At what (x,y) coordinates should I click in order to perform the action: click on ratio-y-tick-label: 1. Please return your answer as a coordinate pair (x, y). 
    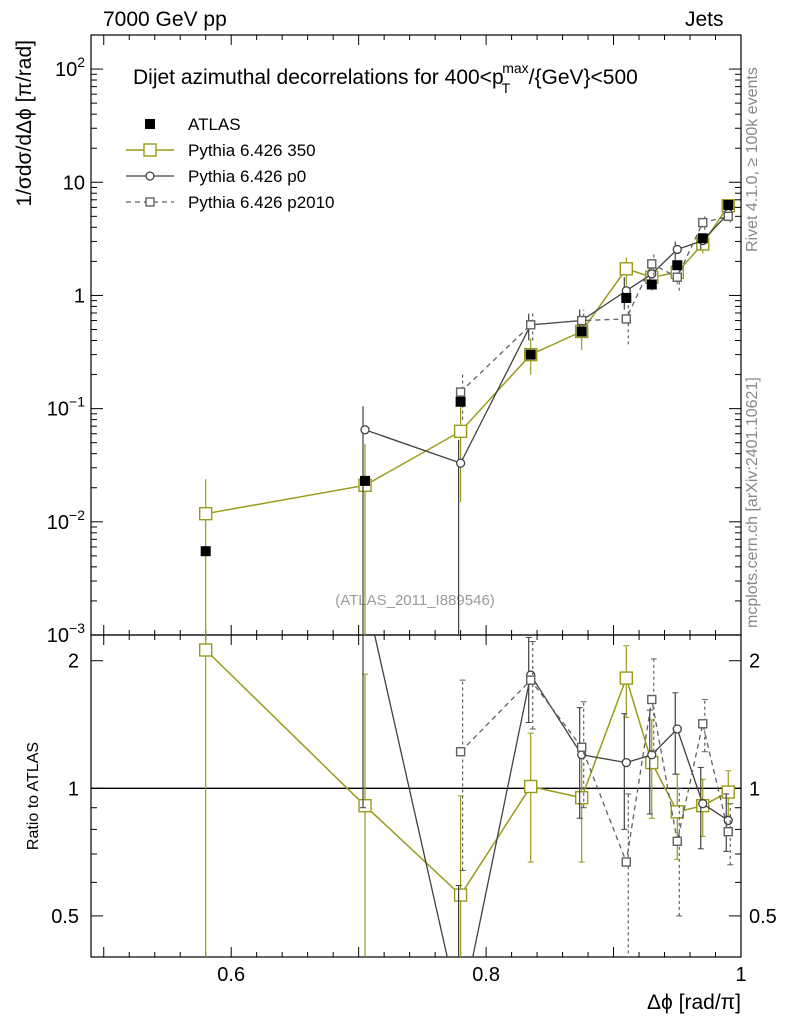
    Looking at the image, I should click on (73, 789).